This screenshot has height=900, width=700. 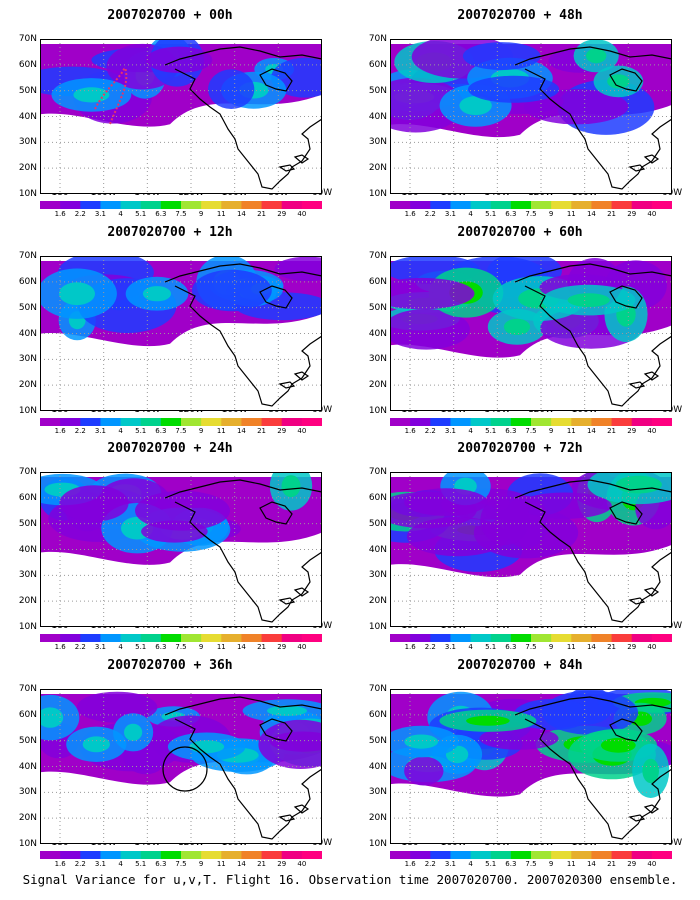 I want to click on colorbar-label: 7.5, so click(x=181, y=214).